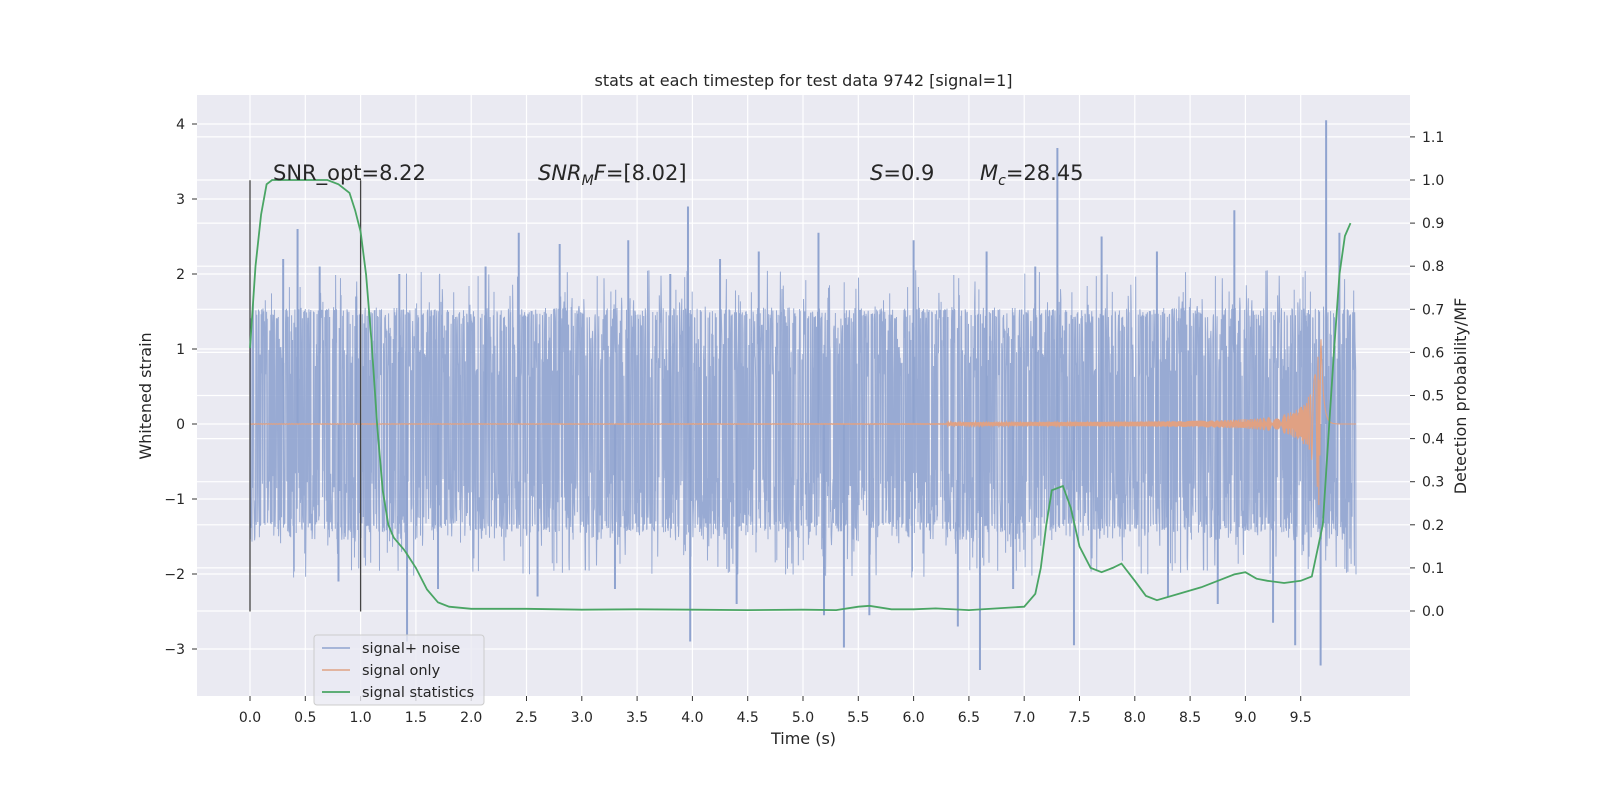  I want to click on s-value: =0.9, so click(908, 173).